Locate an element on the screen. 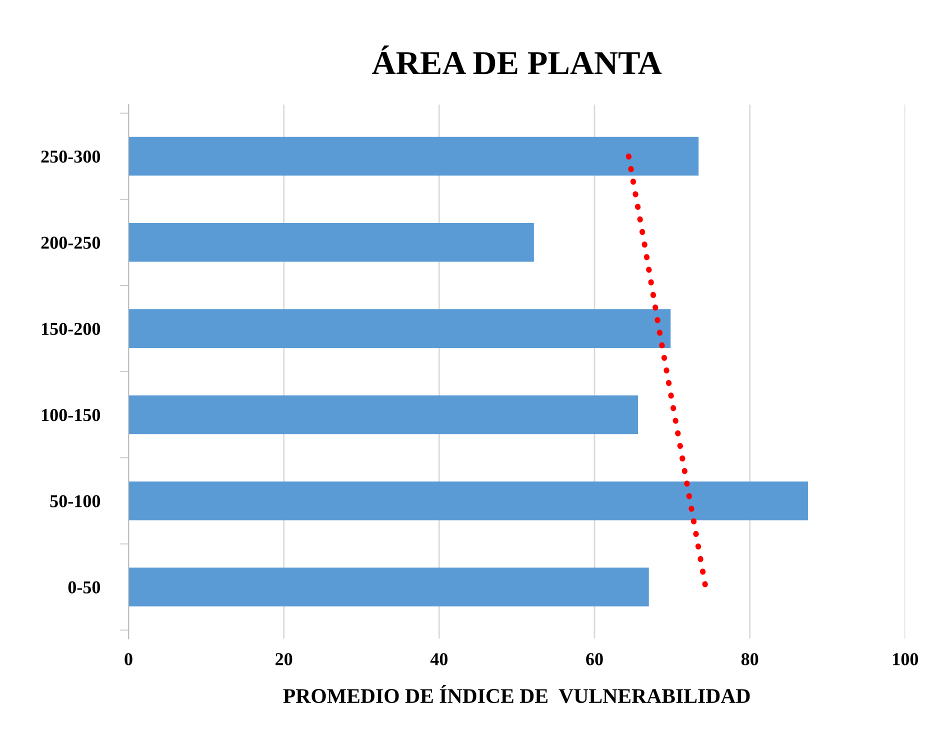 This screenshot has width=938, height=747. x-tick-label: 40 is located at coordinates (439, 659).